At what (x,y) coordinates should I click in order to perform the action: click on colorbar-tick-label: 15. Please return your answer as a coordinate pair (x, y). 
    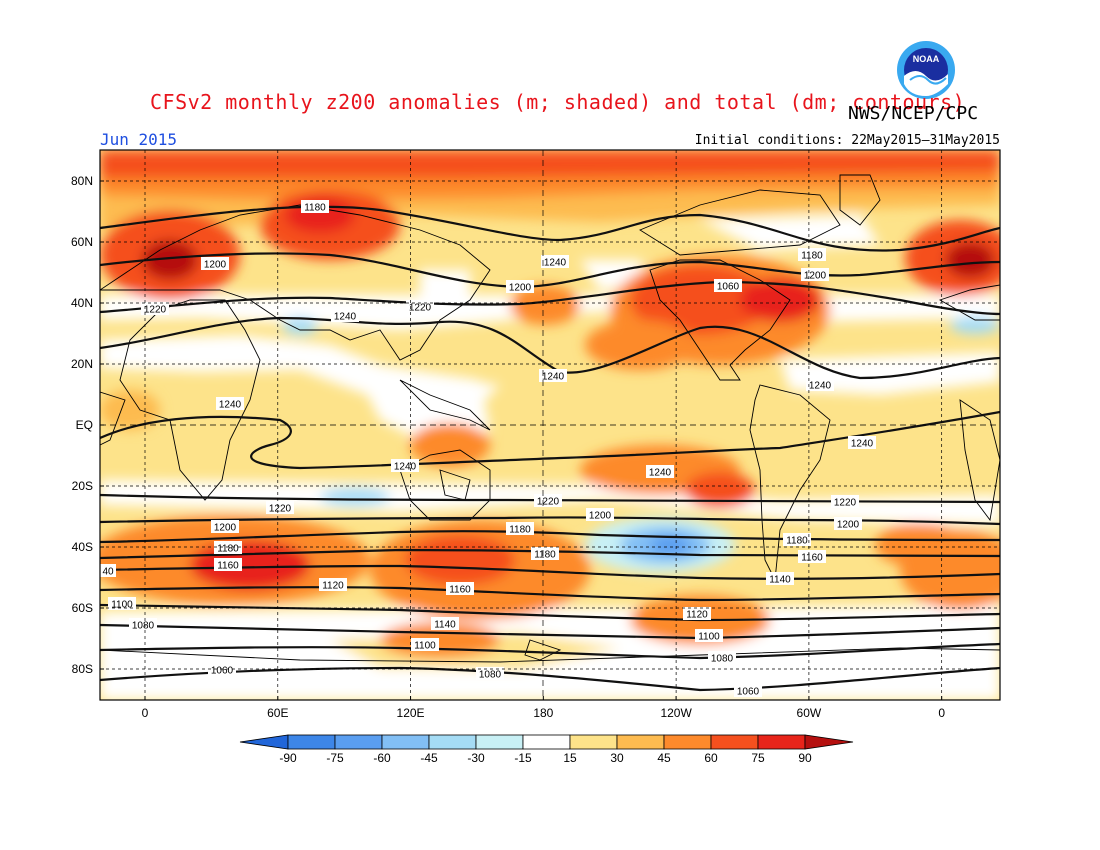
    Looking at the image, I should click on (570, 758).